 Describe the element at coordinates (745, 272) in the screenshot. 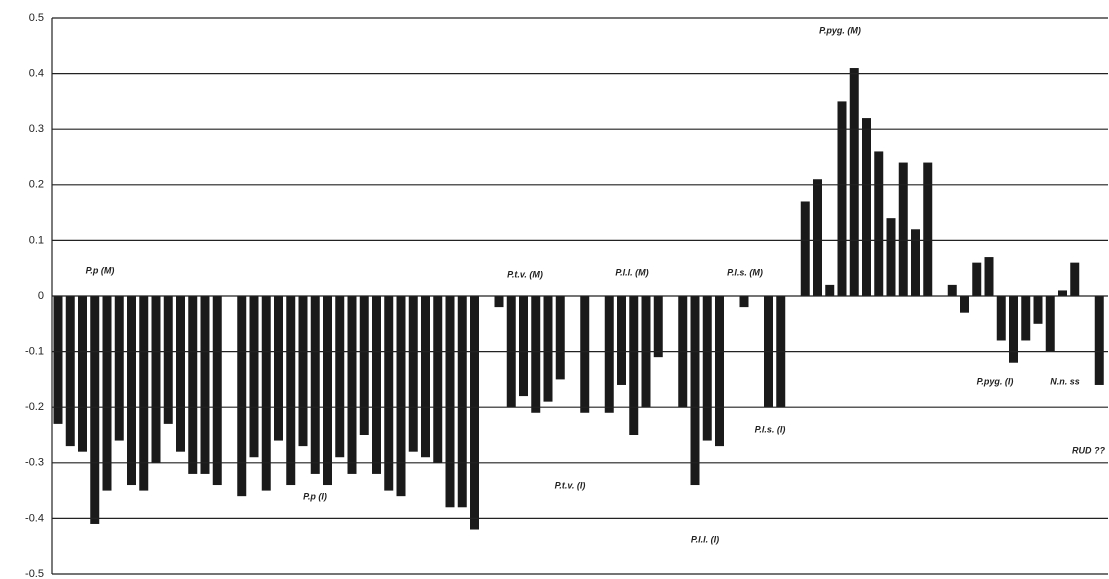

I see `annotation: P.l.s. (M)` at that location.